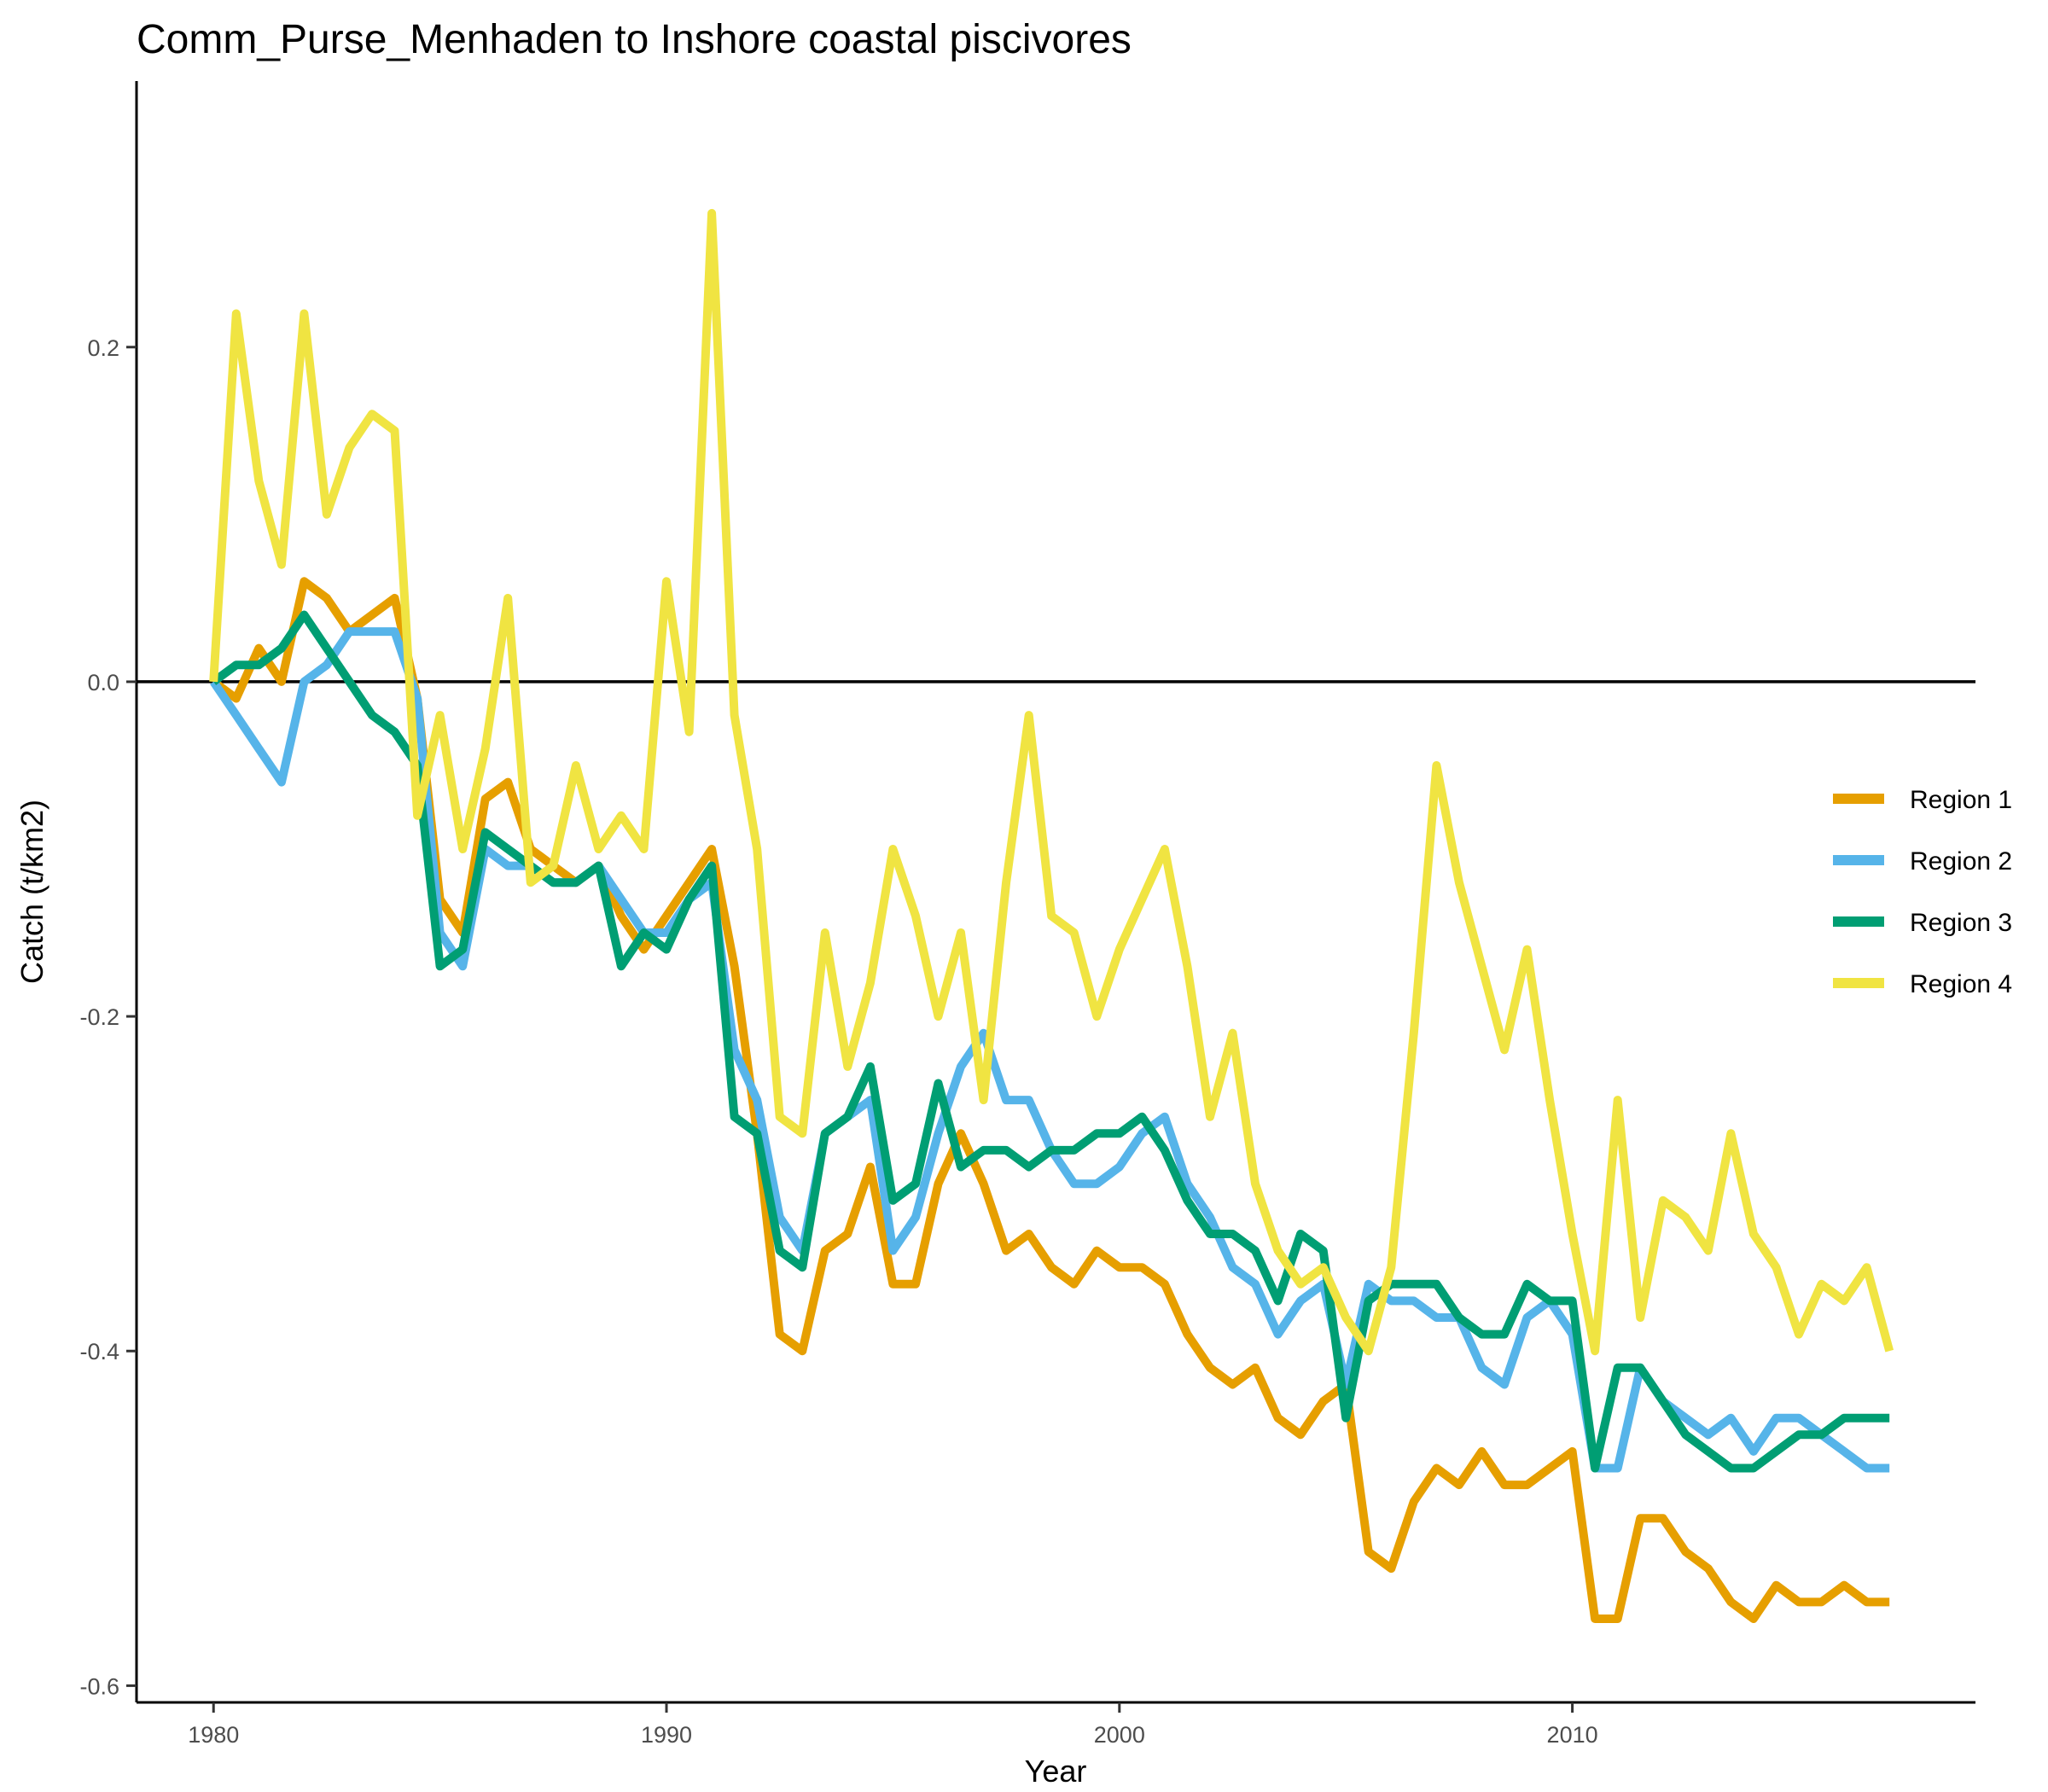 The image size is (2048, 1792). What do you see at coordinates (103, 348) in the screenshot?
I see `y-tick-label: 0.2` at bounding box center [103, 348].